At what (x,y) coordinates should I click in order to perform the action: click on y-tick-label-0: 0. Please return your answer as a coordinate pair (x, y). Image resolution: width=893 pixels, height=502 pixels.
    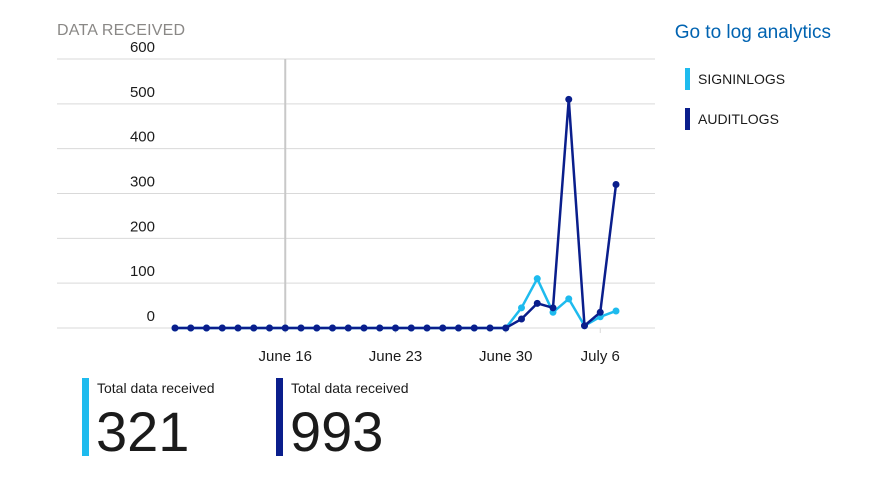
    Looking at the image, I should click on (151, 316).